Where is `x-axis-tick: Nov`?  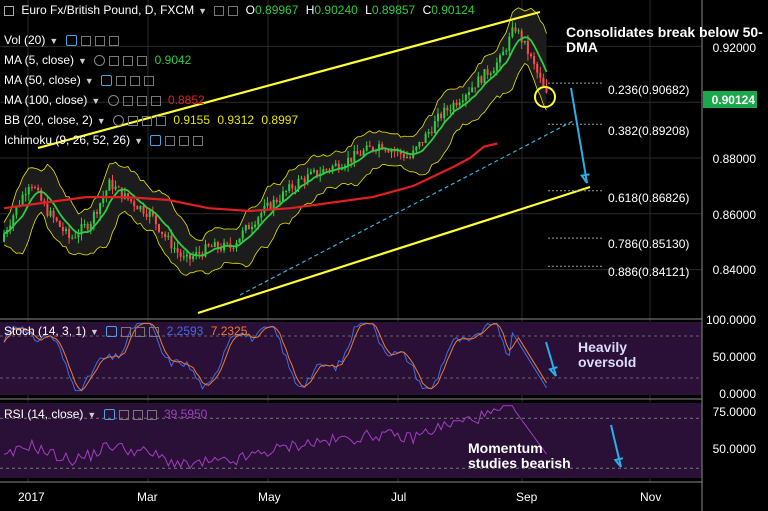 x-axis-tick: Nov is located at coordinates (651, 497).